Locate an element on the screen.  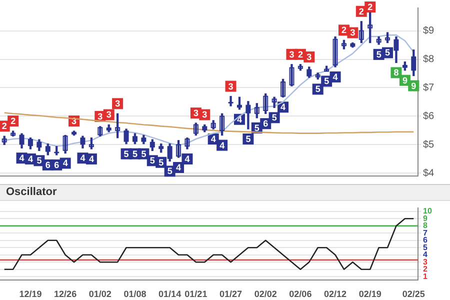
x-tick-label: 12/19 is located at coordinates (30, 294).